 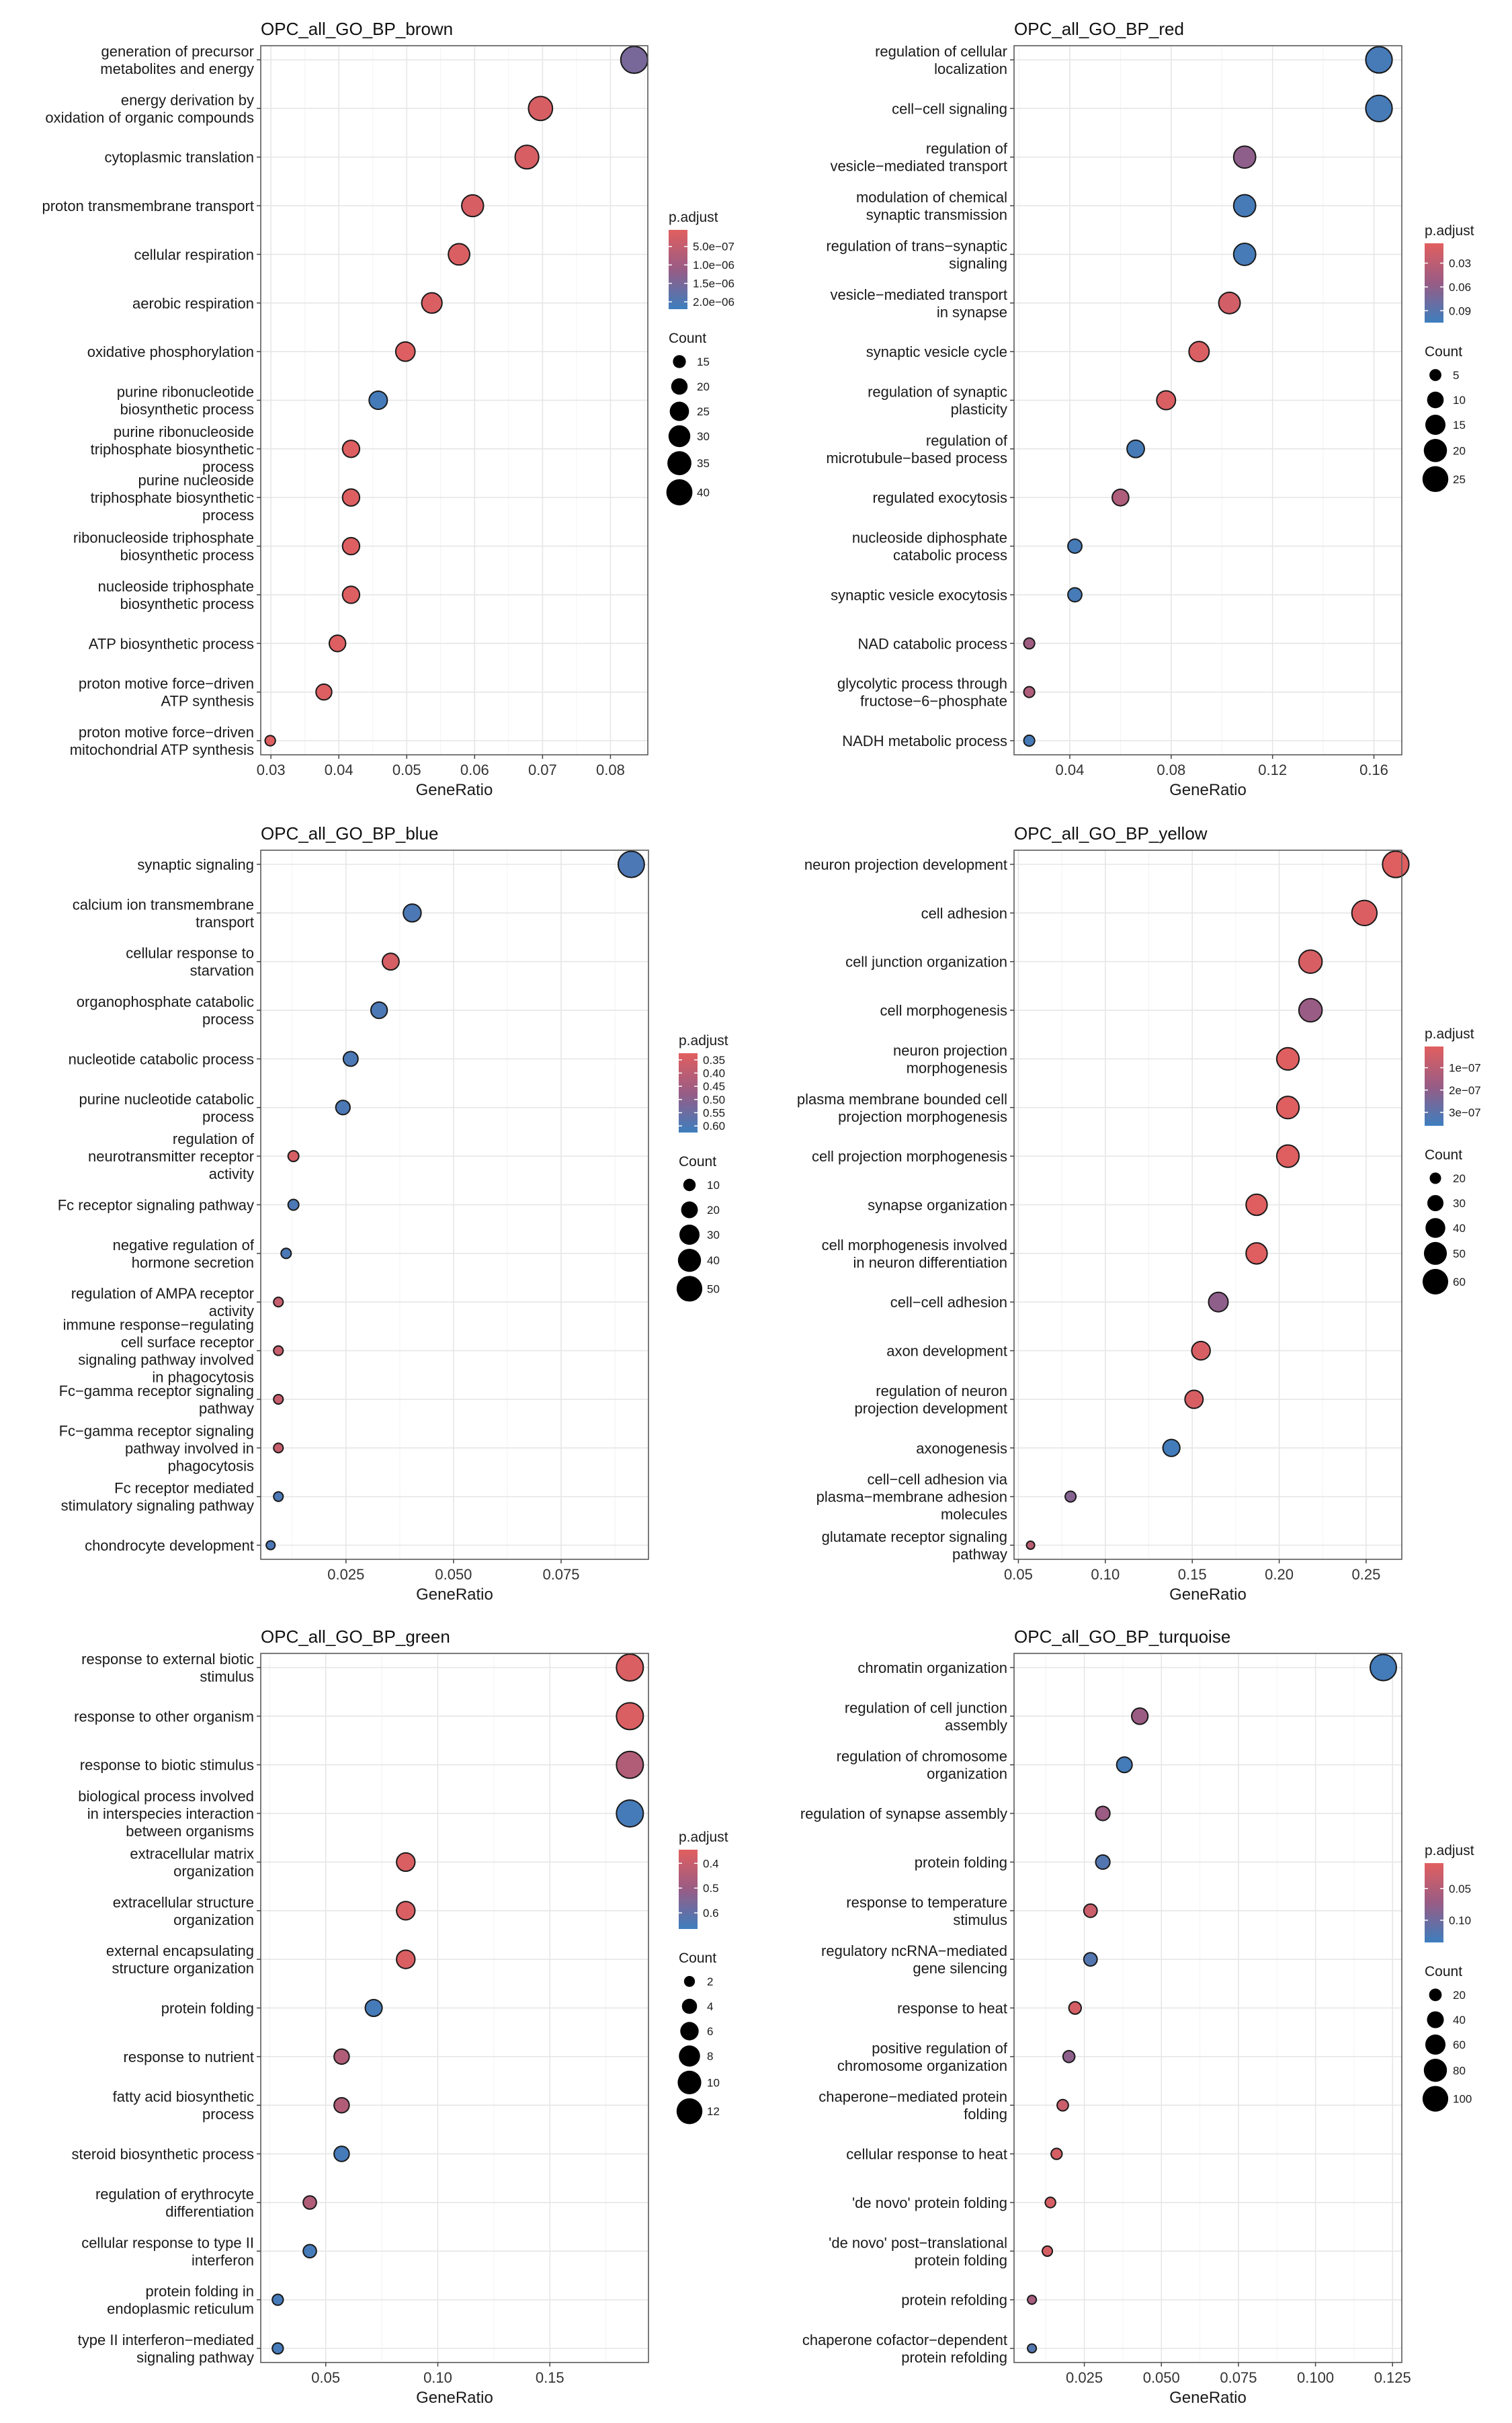 What do you see at coordinates (1443, 1155) in the screenshot?
I see `legend-size-title: Count` at bounding box center [1443, 1155].